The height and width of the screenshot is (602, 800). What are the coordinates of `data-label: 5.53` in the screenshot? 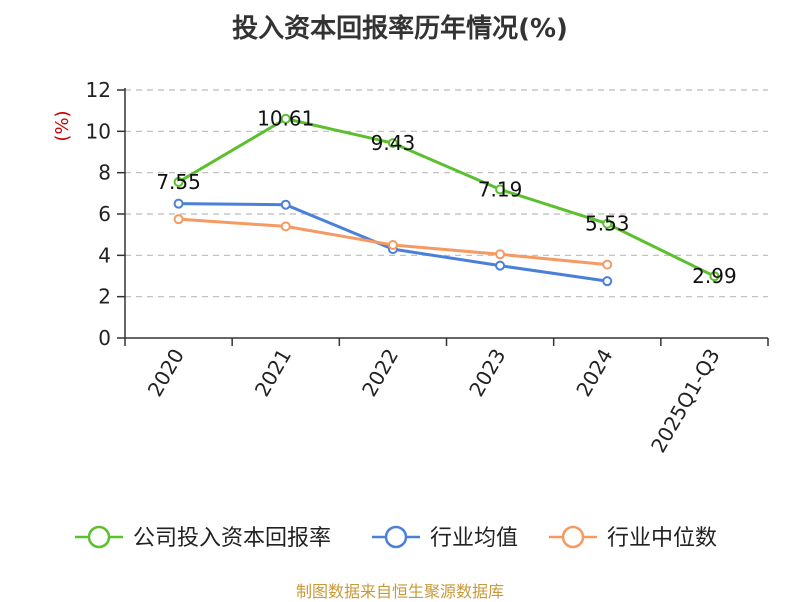 It's located at (607, 224).